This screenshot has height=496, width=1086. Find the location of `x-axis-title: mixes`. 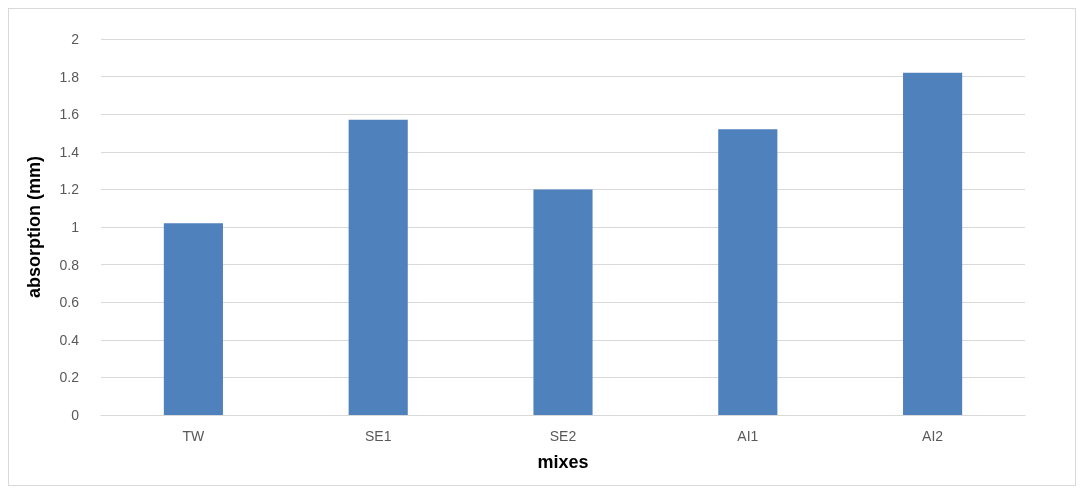

x-axis-title: mixes is located at coordinates (563, 462).